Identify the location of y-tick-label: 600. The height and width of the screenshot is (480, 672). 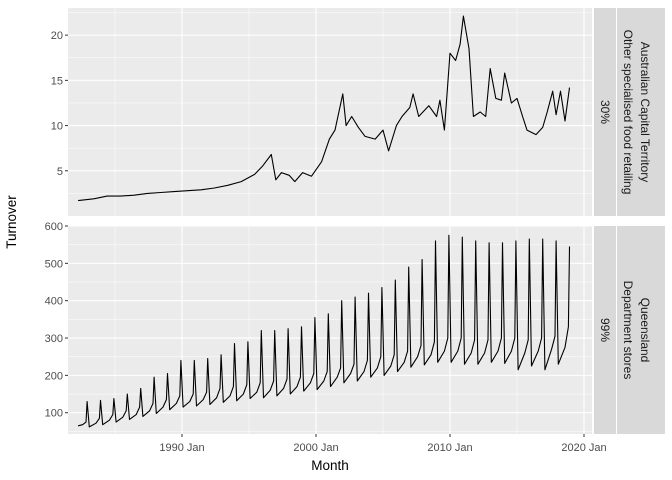
(54, 227).